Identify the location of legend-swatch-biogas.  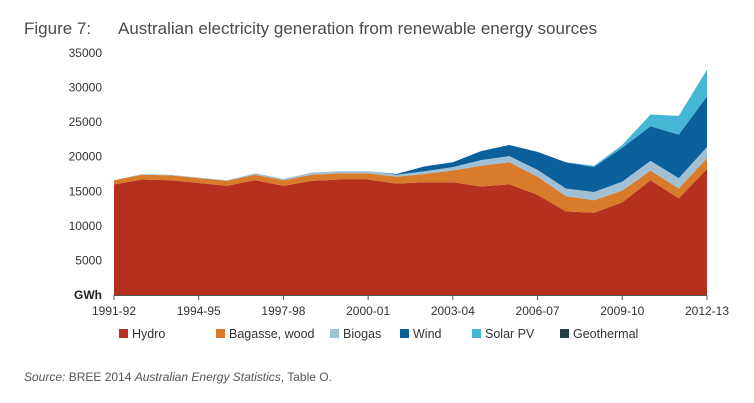
(334, 333).